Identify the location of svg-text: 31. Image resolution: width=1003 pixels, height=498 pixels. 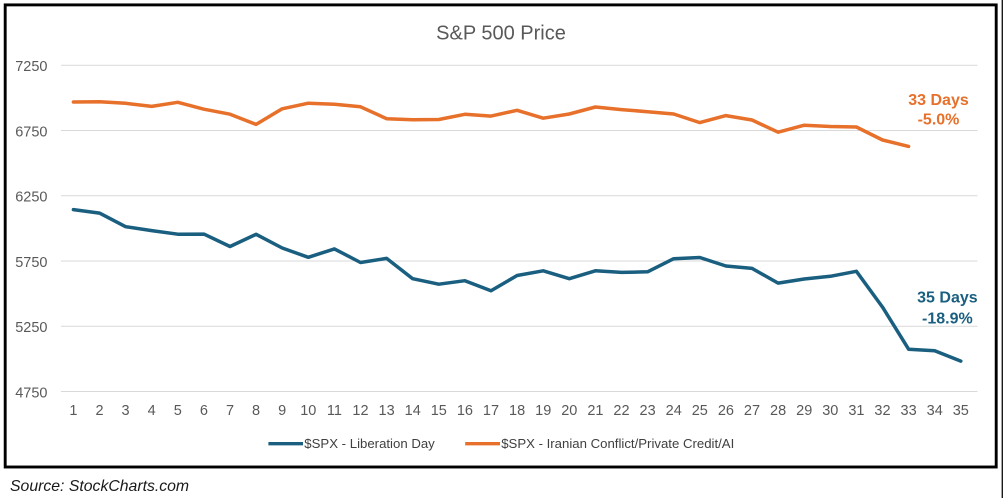
(856, 411).